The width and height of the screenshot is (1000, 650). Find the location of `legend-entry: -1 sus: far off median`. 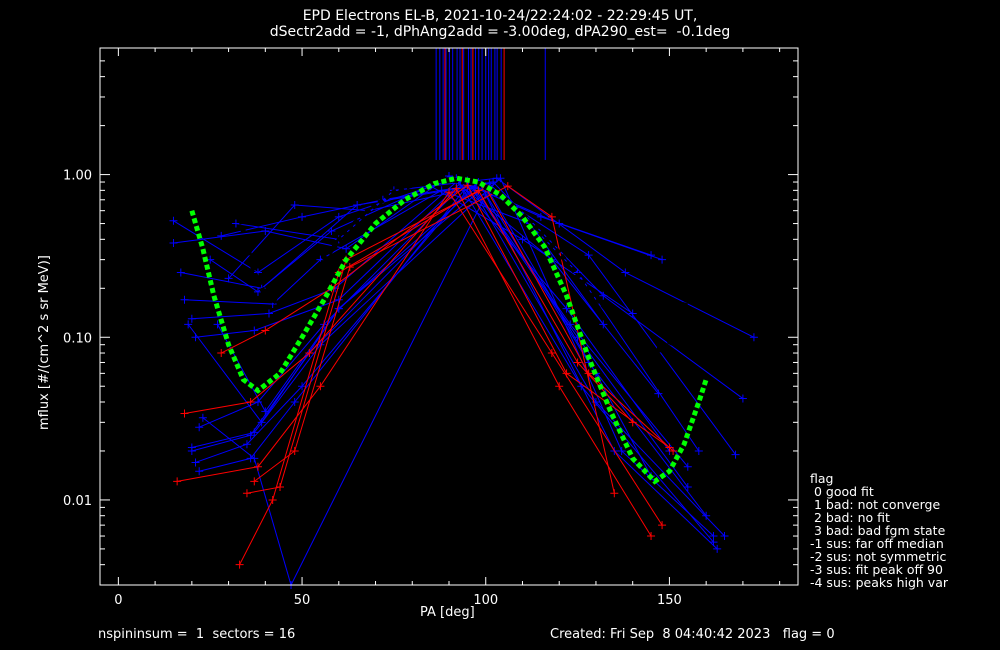

legend-entry: -1 sus: far off median is located at coordinates (877, 543).